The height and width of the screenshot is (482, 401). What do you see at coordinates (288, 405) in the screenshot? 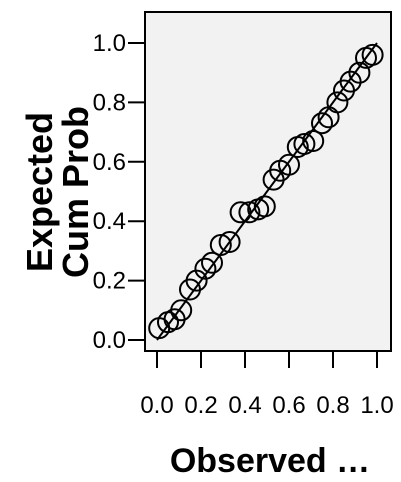
I see `x-tick-label: 0.6` at bounding box center [288, 405].